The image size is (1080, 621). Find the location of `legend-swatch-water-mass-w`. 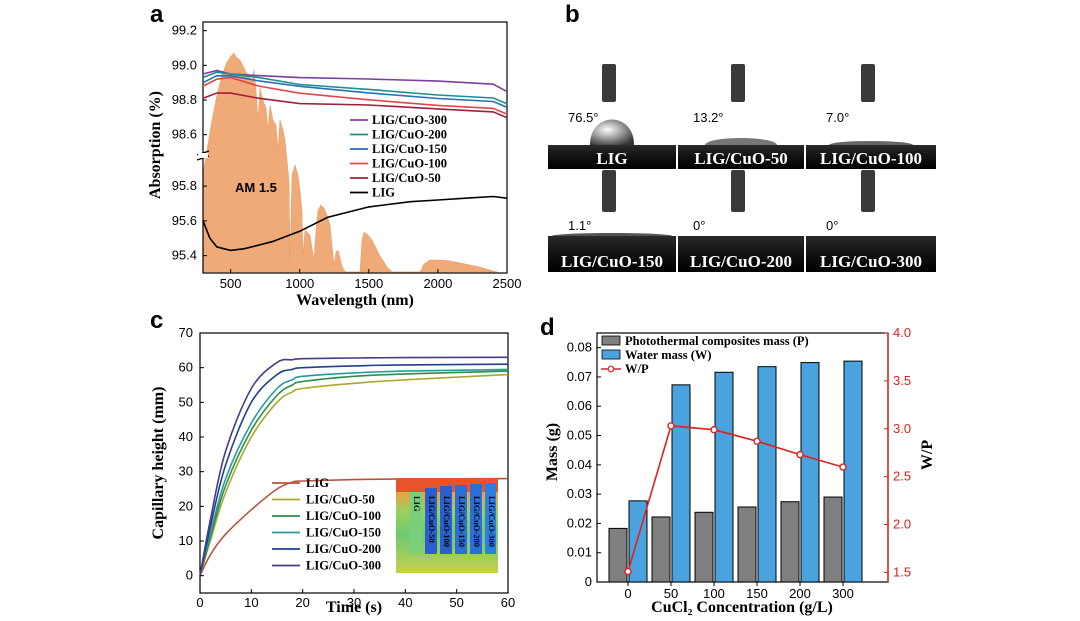

legend-swatch-water-mass-w is located at coordinates (611, 354).